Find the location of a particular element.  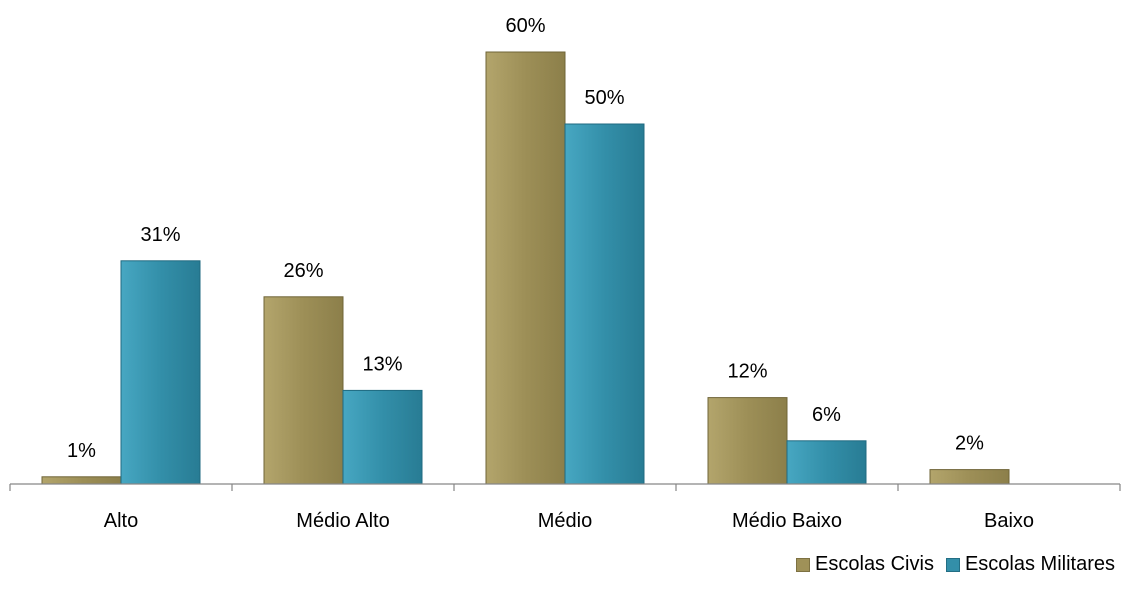

data-label-civis-1: 26% is located at coordinates (303, 271).